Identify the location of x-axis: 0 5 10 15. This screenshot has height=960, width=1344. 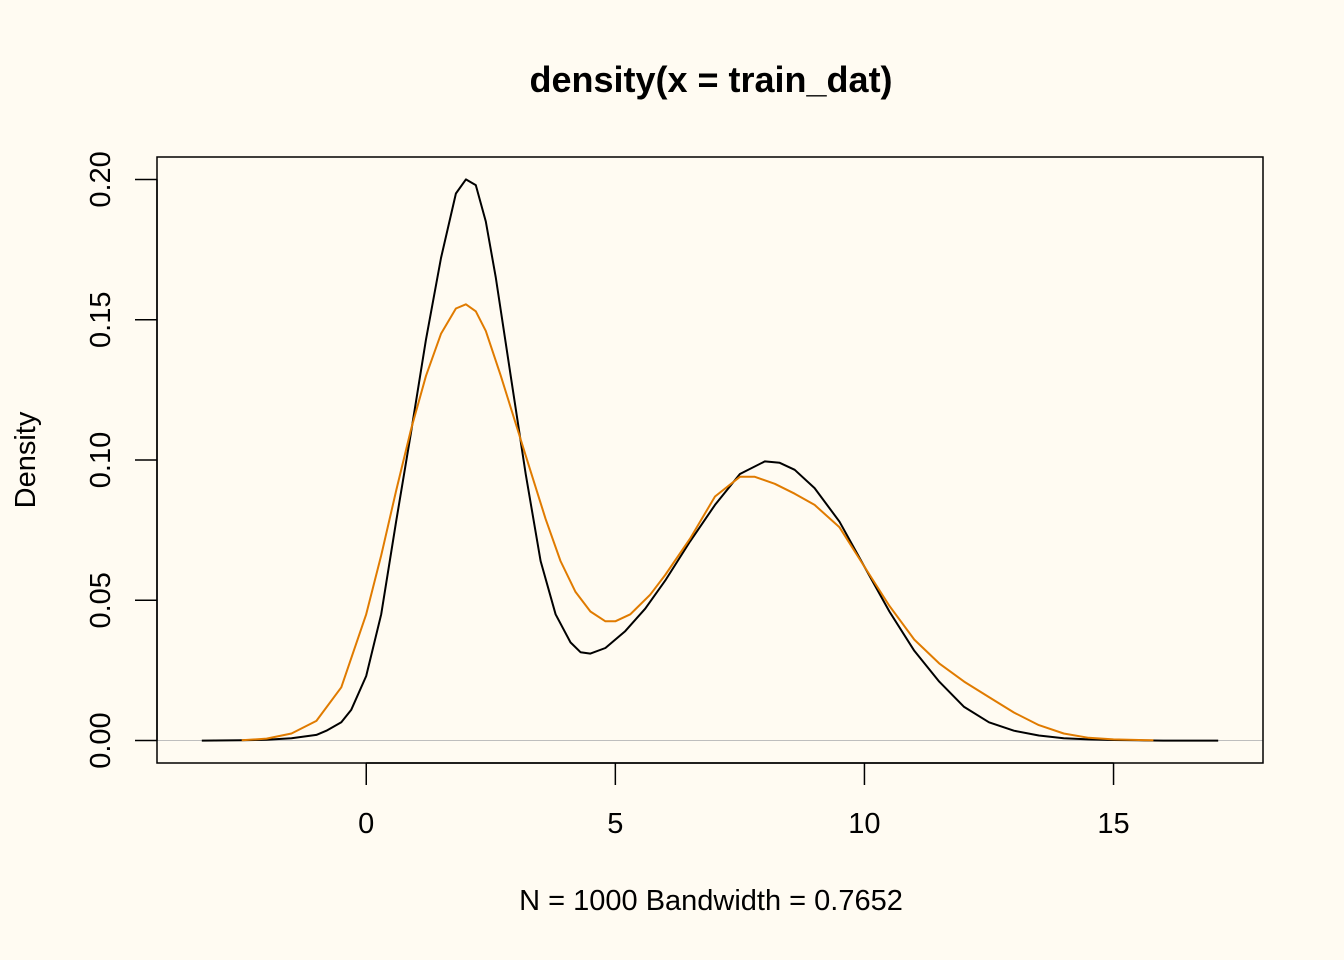
(744, 801).